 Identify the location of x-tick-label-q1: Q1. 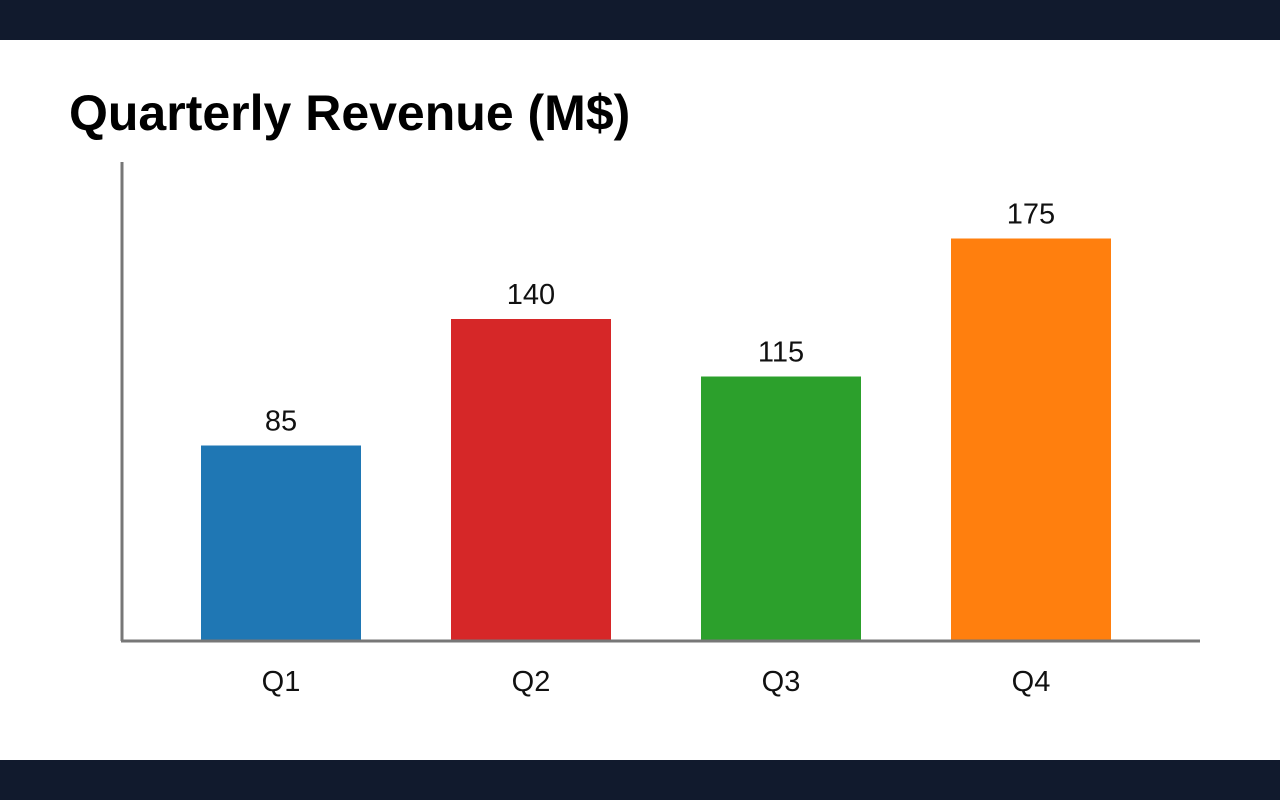
(281, 682).